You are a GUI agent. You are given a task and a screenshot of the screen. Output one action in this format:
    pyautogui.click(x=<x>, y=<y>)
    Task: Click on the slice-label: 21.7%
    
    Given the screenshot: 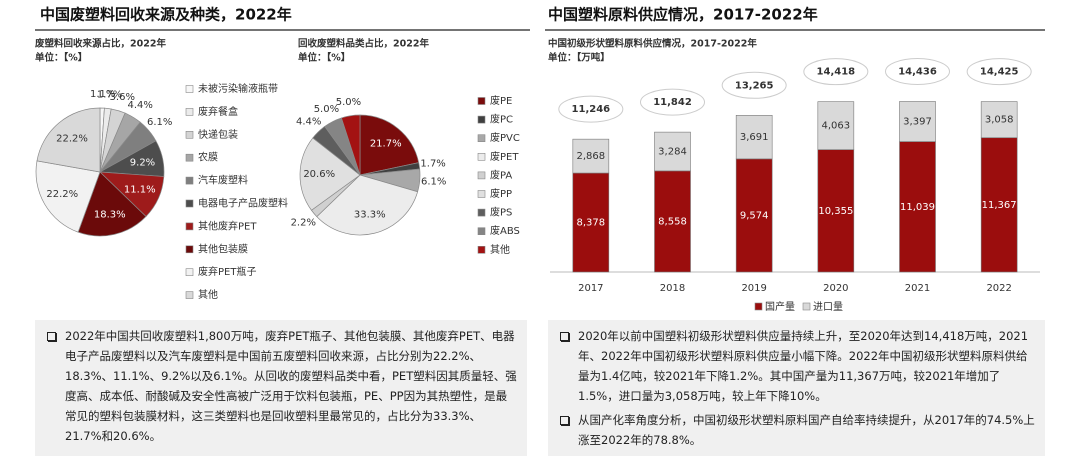 What is the action you would take?
    pyautogui.click(x=386, y=143)
    